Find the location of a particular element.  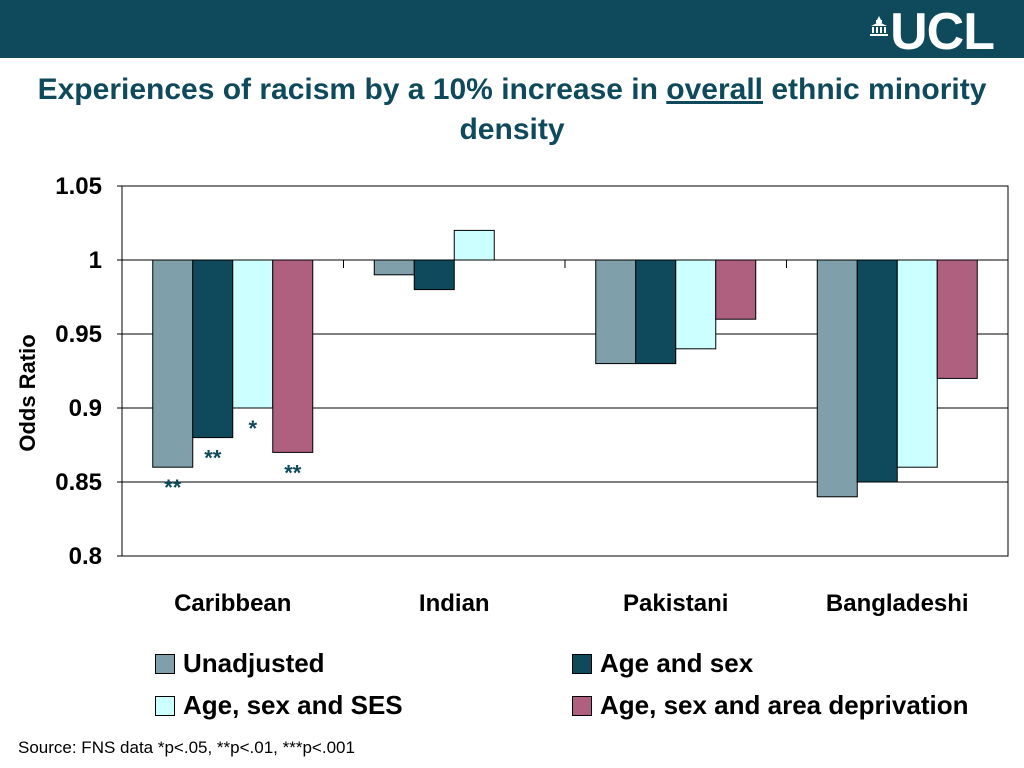

y-tick-label: 0.9 is located at coordinates (85, 408).